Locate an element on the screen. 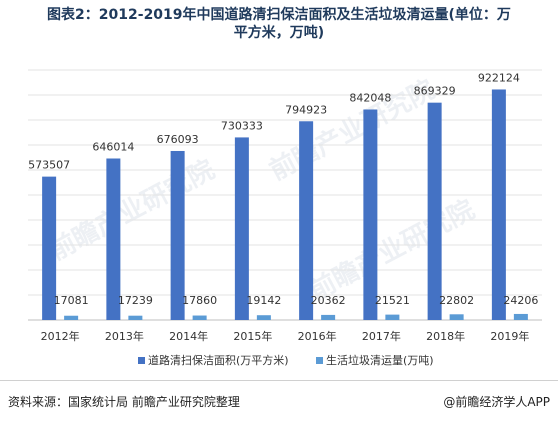 The height and width of the screenshot is (421, 558). brand-text: @前瞻经济学人APP is located at coordinates (496, 401).